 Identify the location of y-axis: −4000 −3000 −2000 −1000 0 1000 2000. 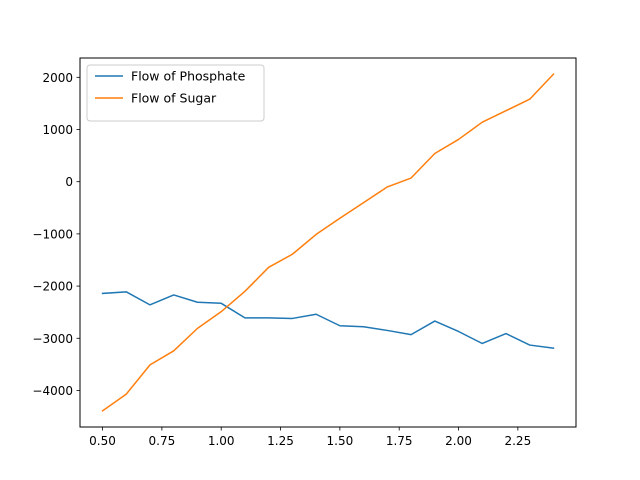
(56, 234).